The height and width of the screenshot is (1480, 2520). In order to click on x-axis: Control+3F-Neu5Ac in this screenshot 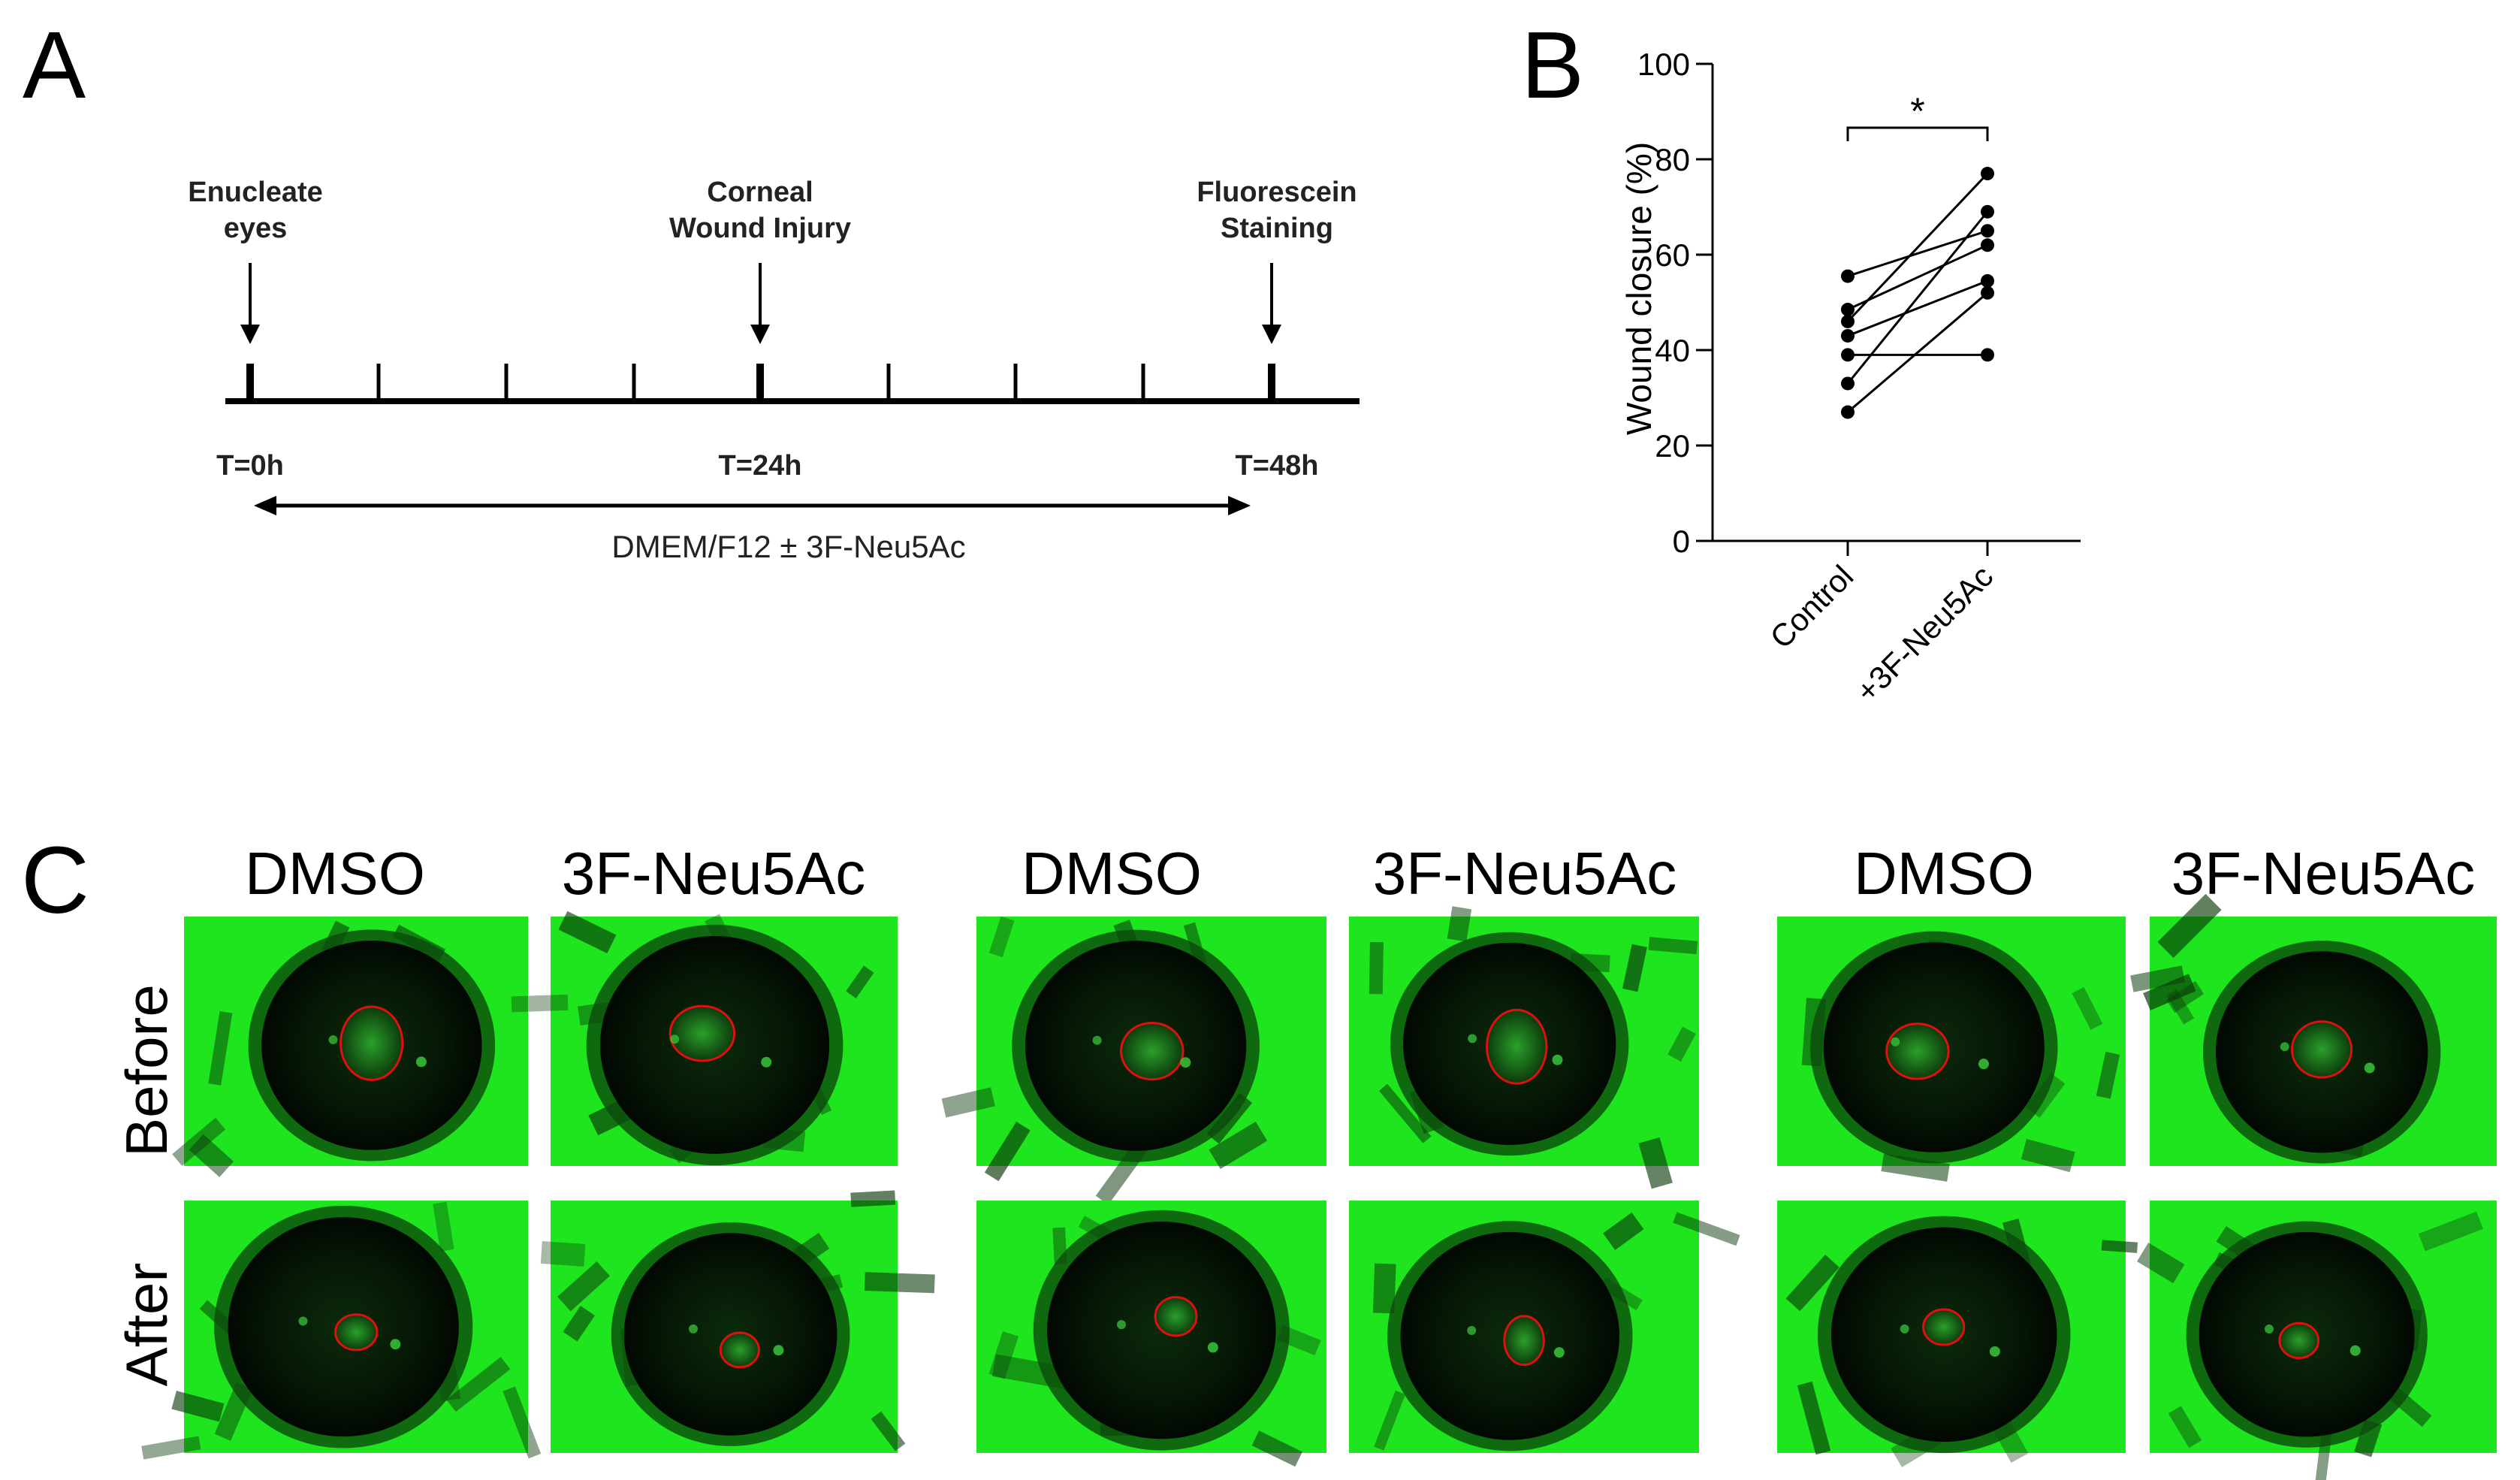, I will do `click(1897, 624)`.